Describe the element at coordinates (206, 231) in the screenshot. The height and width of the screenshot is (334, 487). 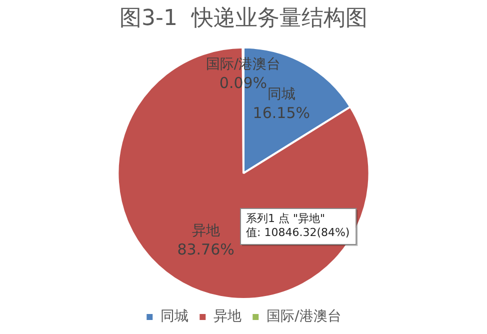
I see `slice-label: 异地` at that location.